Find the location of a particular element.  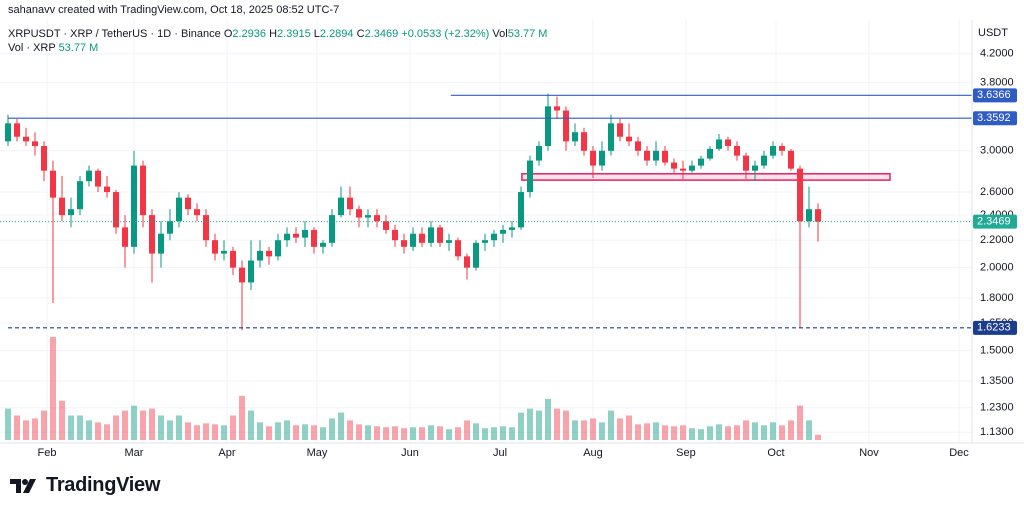

y-tick-label: 3.0000 is located at coordinates (997, 151).